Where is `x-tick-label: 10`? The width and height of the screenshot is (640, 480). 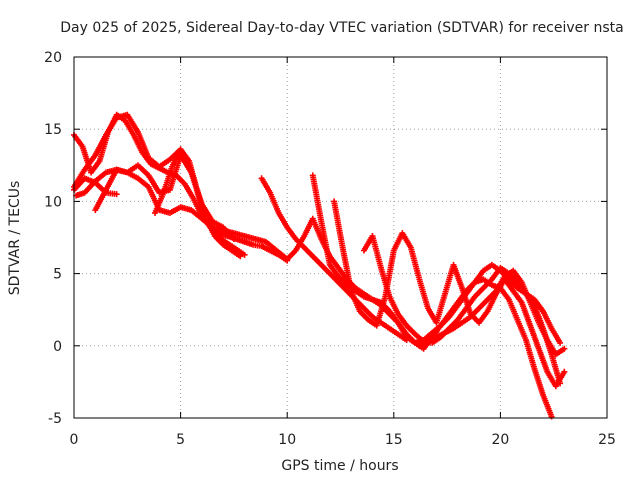
x-tick-label: 10 is located at coordinates (287, 440).